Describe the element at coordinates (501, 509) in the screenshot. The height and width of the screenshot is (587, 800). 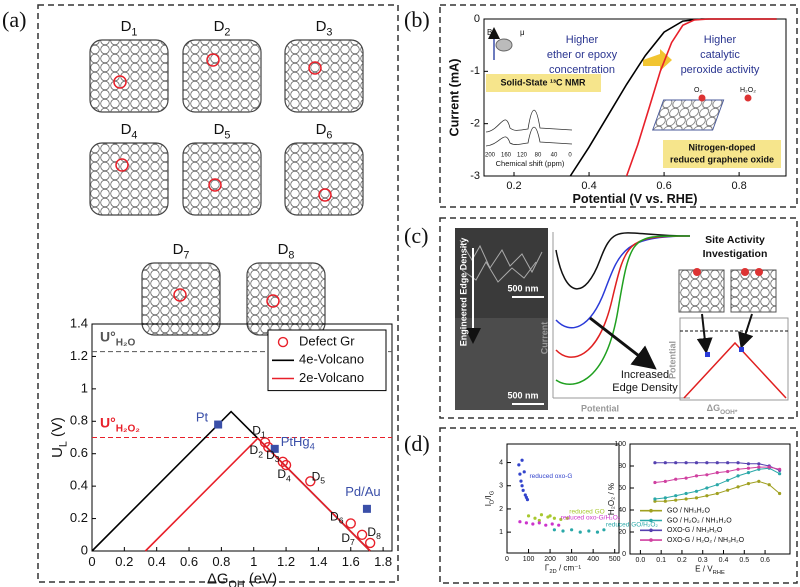
I see `y-tick-label: 2` at that location.